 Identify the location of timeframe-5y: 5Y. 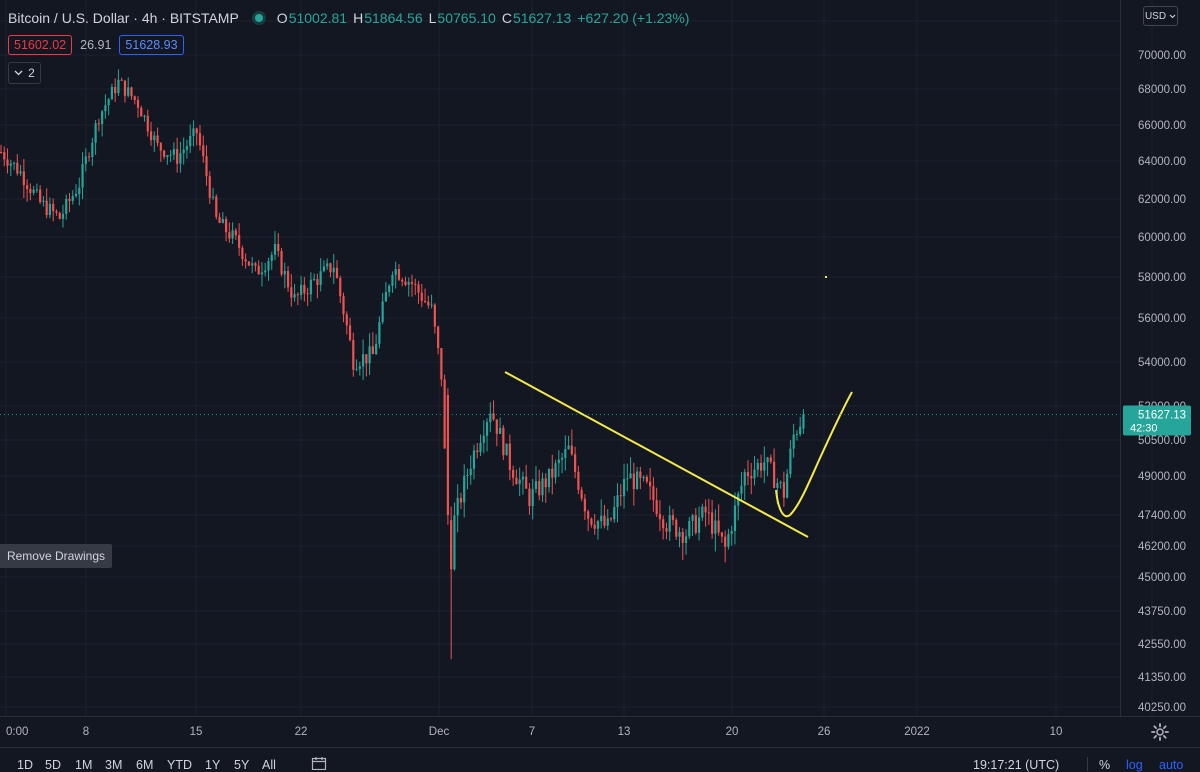
(242, 765).